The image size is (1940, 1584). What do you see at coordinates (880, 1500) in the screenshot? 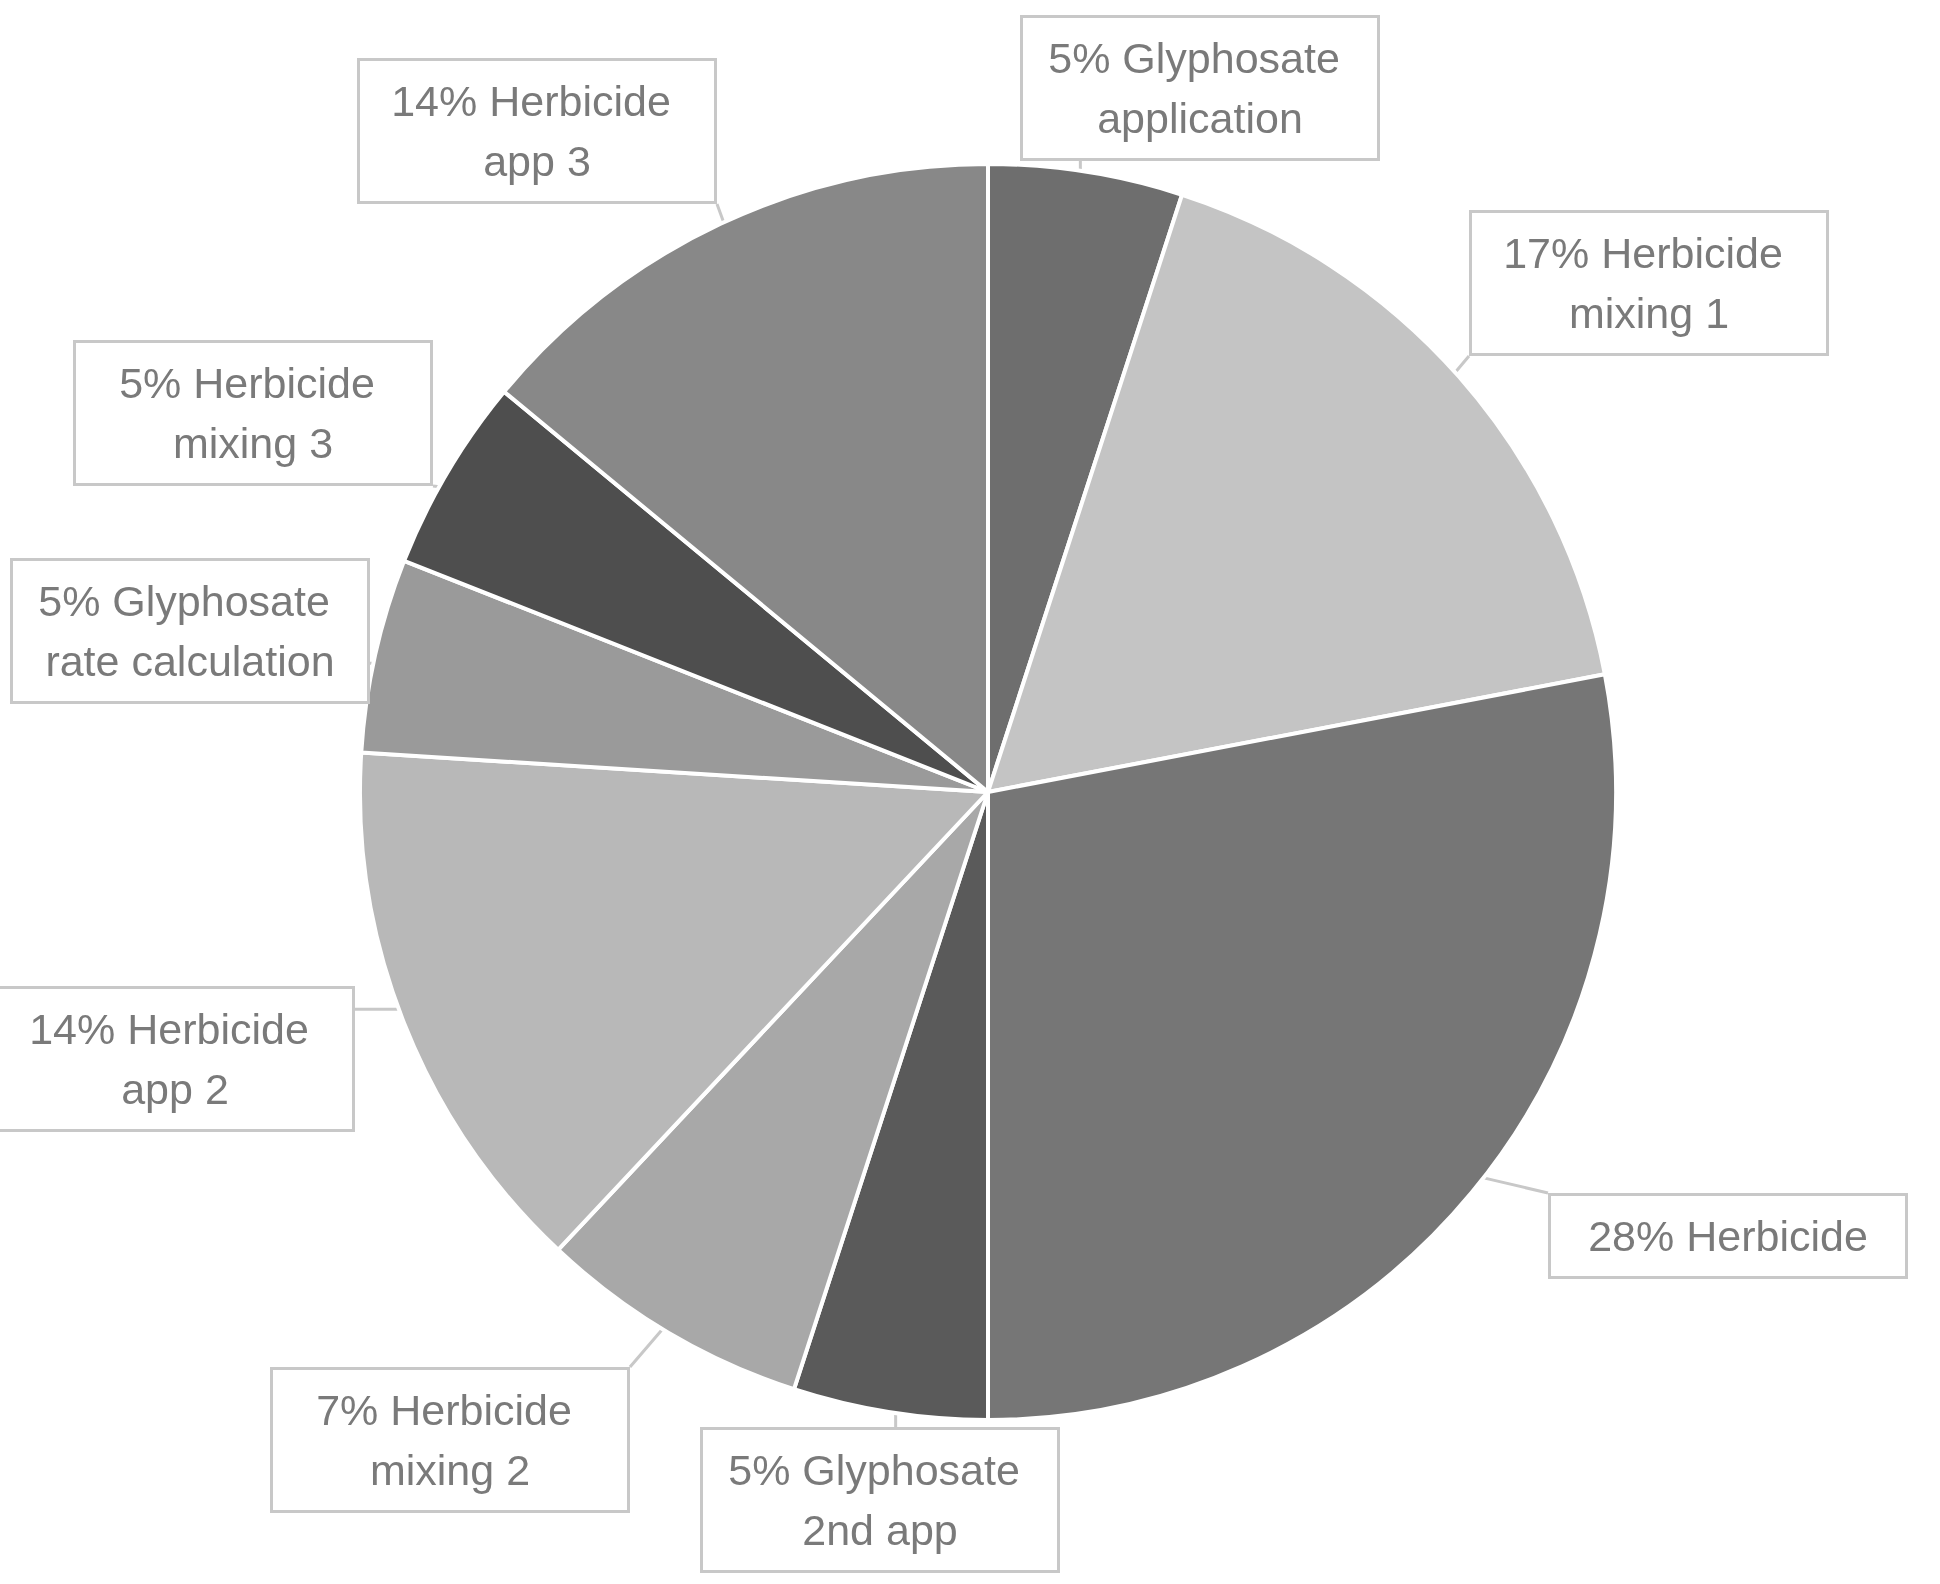
I see `slice-label: 5% Glyphosate 2nd app` at bounding box center [880, 1500].